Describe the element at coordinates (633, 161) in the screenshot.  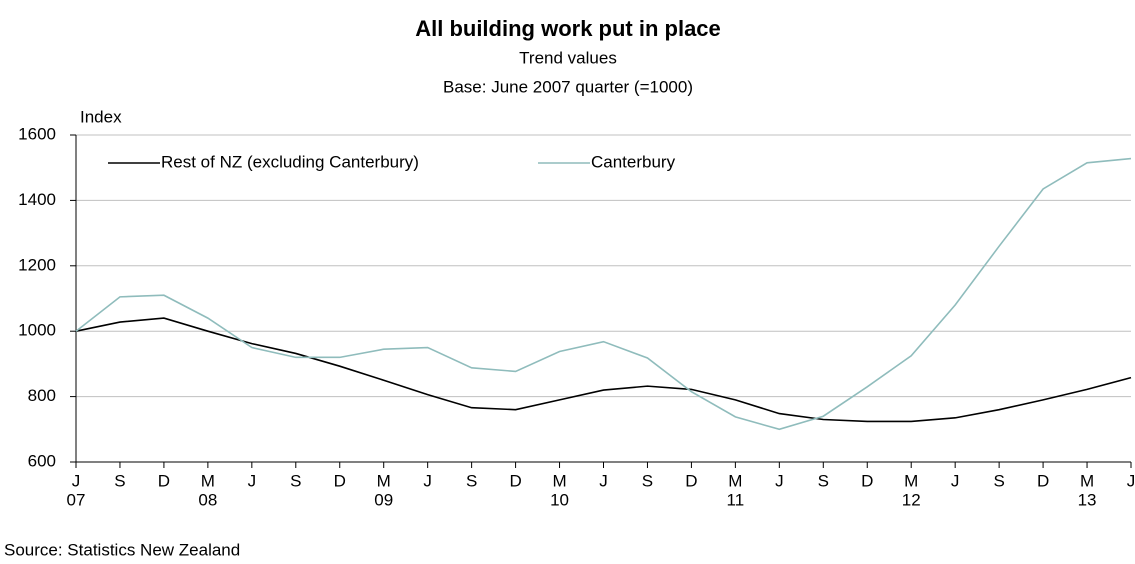
I see `legend-label: Canterbury` at that location.